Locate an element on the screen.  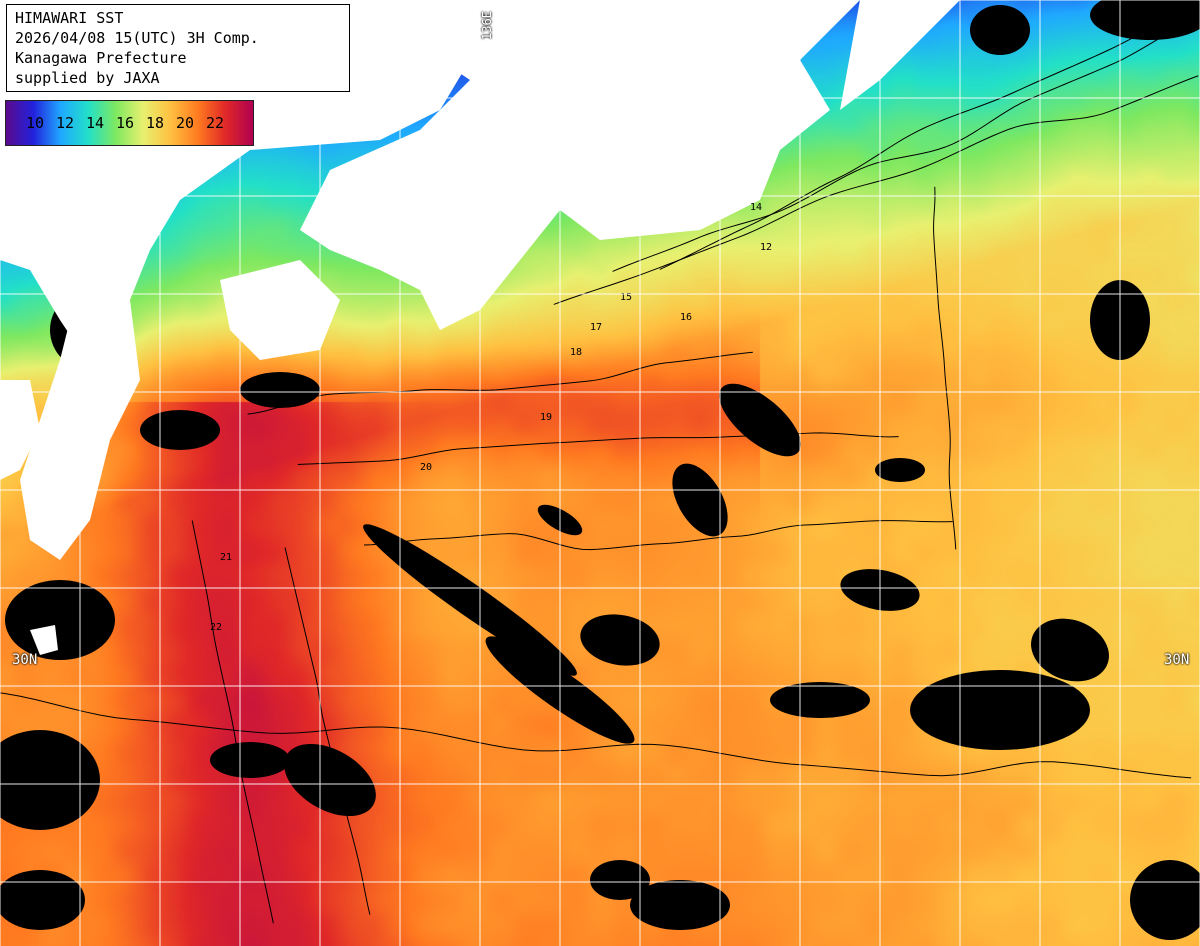
isotherm-label: 20 is located at coordinates (426, 467).